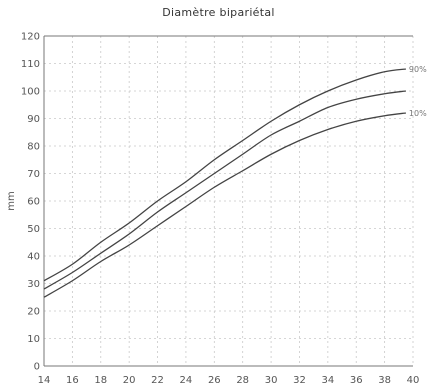 The width and height of the screenshot is (437, 392). I want to click on x-tick-label: 38, so click(384, 380).